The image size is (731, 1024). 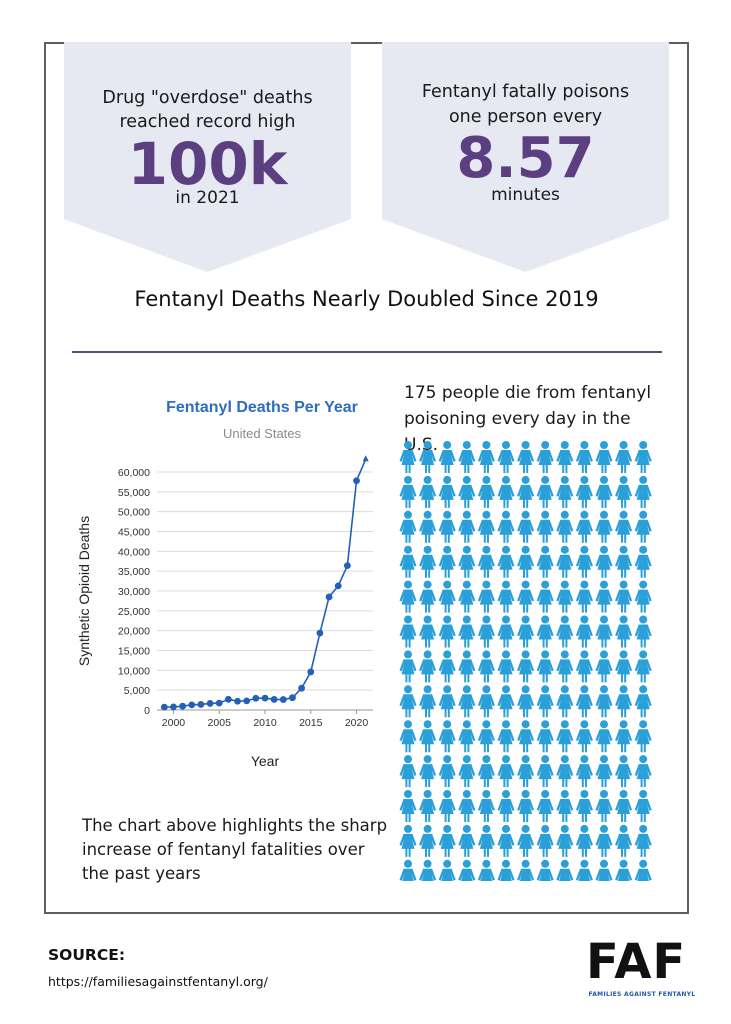 I want to click on stat-footer: minutes, so click(x=525, y=195).